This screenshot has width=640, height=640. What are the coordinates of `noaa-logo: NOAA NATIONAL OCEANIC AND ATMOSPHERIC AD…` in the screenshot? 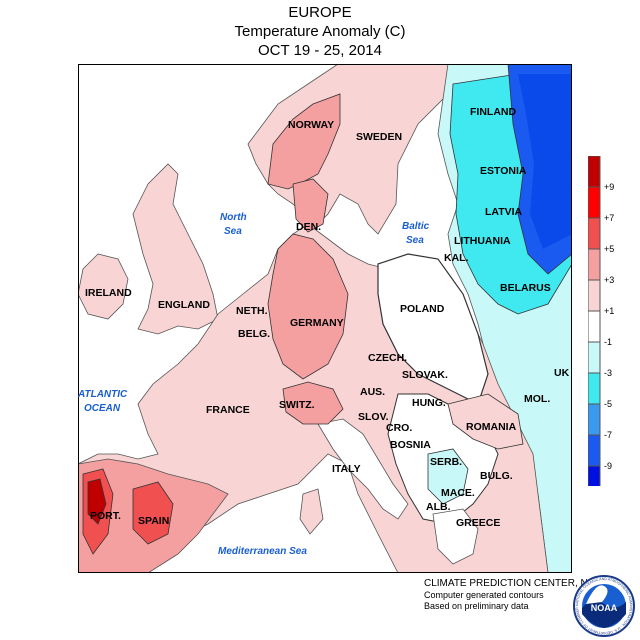 It's located at (603, 605).